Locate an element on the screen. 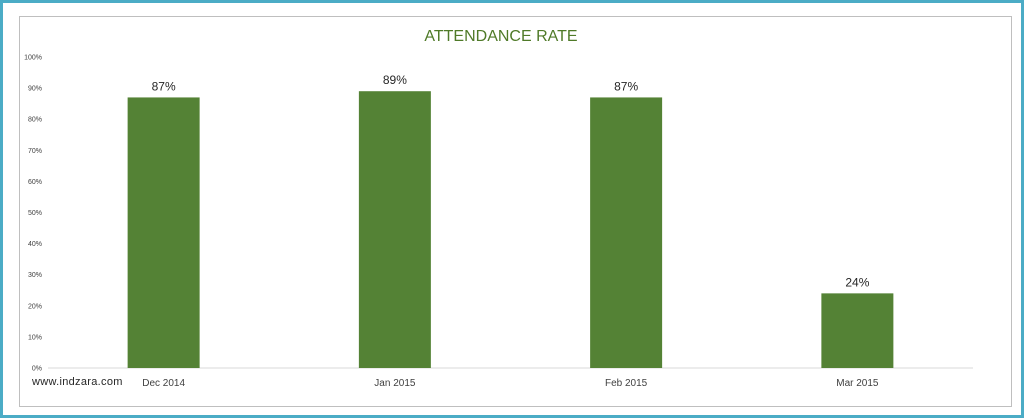 This screenshot has height=418, width=1024. y-tick-label: 10% is located at coordinates (35, 337).